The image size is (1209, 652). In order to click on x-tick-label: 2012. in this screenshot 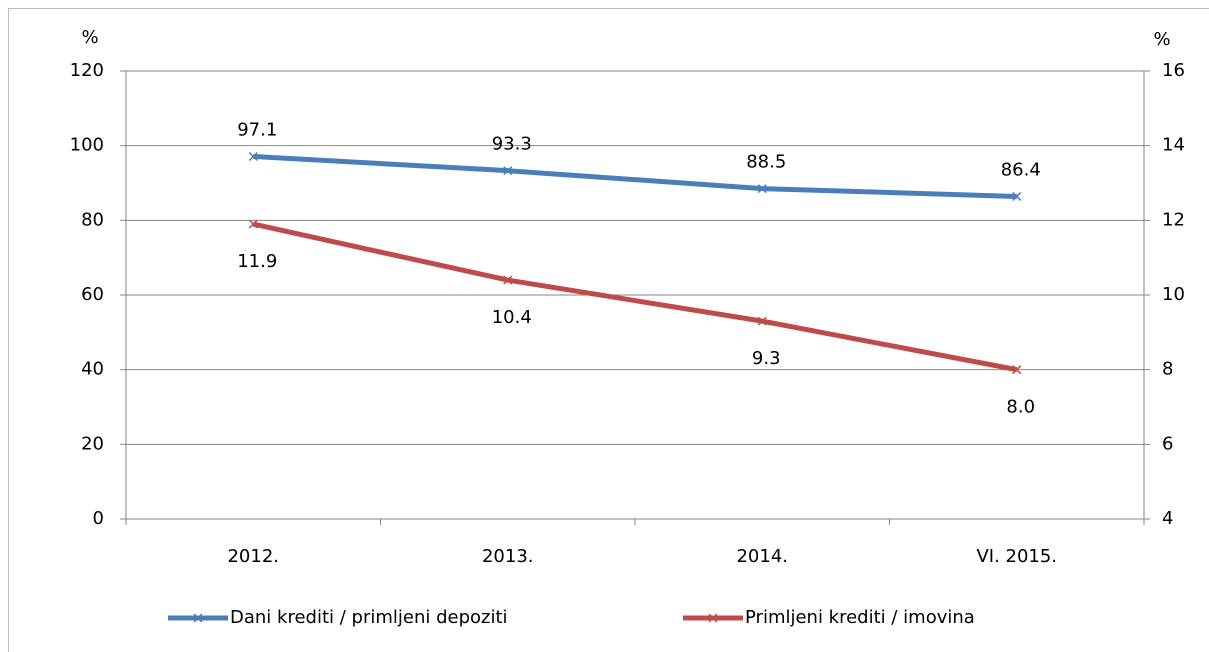, I will do `click(253, 556)`.